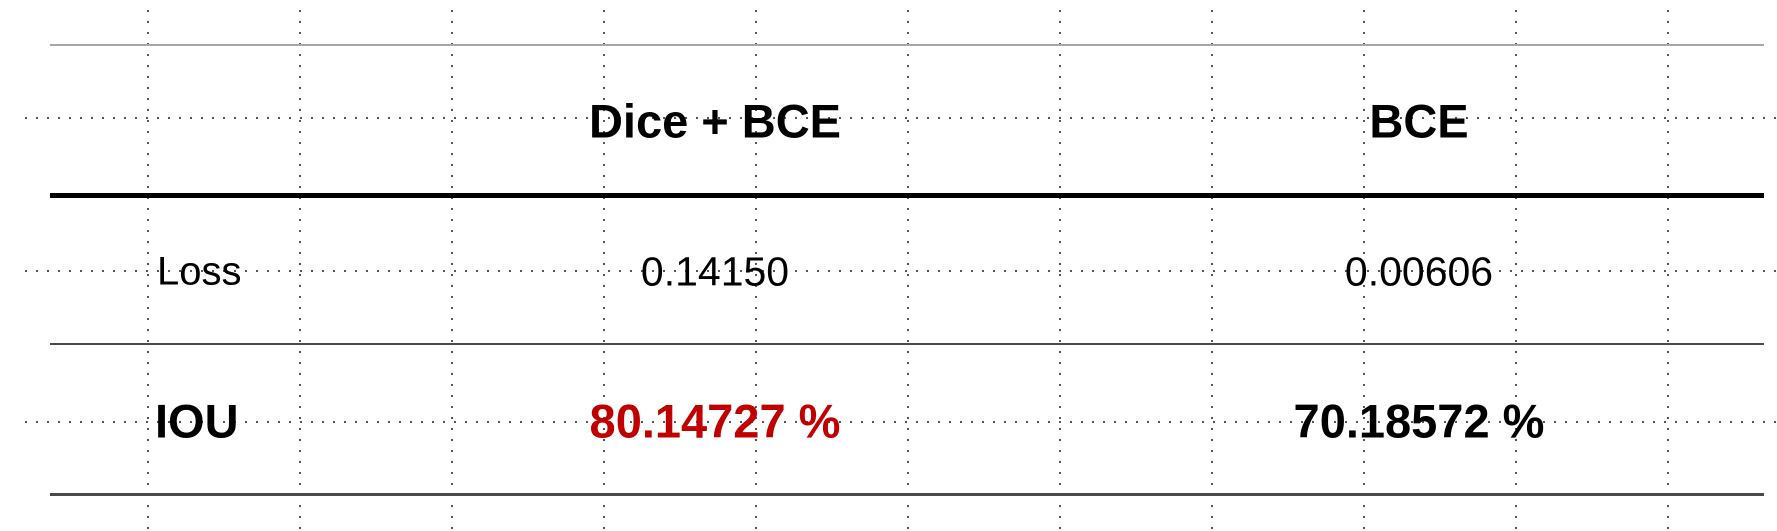  I want to click on table-bottom-rule, so click(907, 494).